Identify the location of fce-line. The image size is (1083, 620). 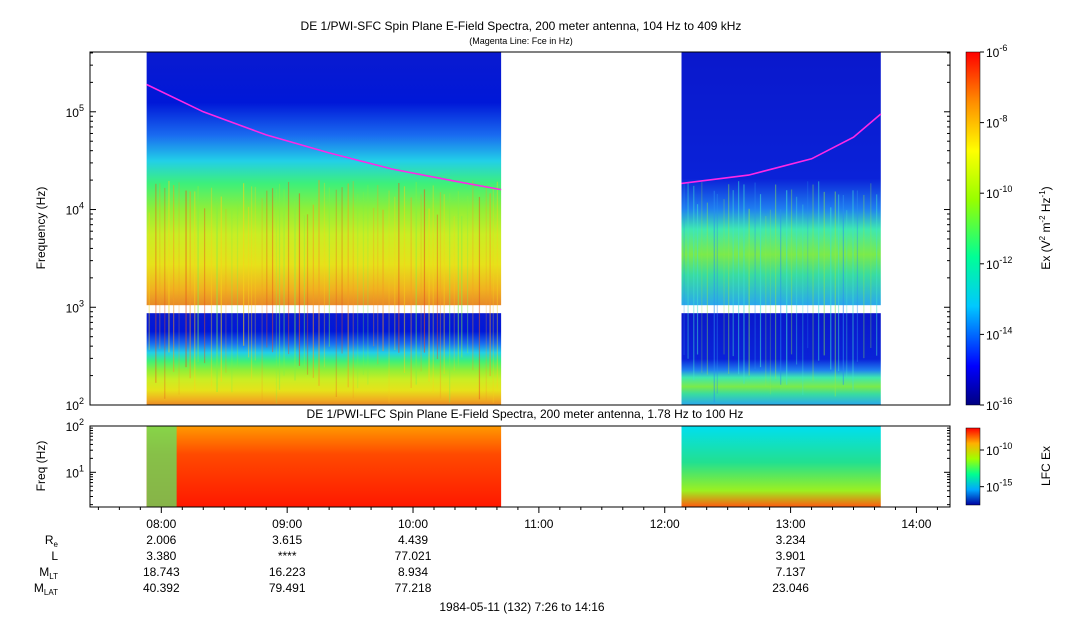
(781, 149).